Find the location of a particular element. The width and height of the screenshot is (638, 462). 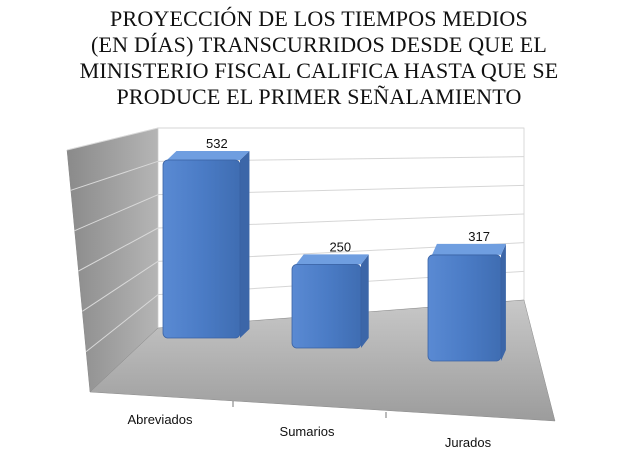

data-label-abreviados: 532 is located at coordinates (217, 143).